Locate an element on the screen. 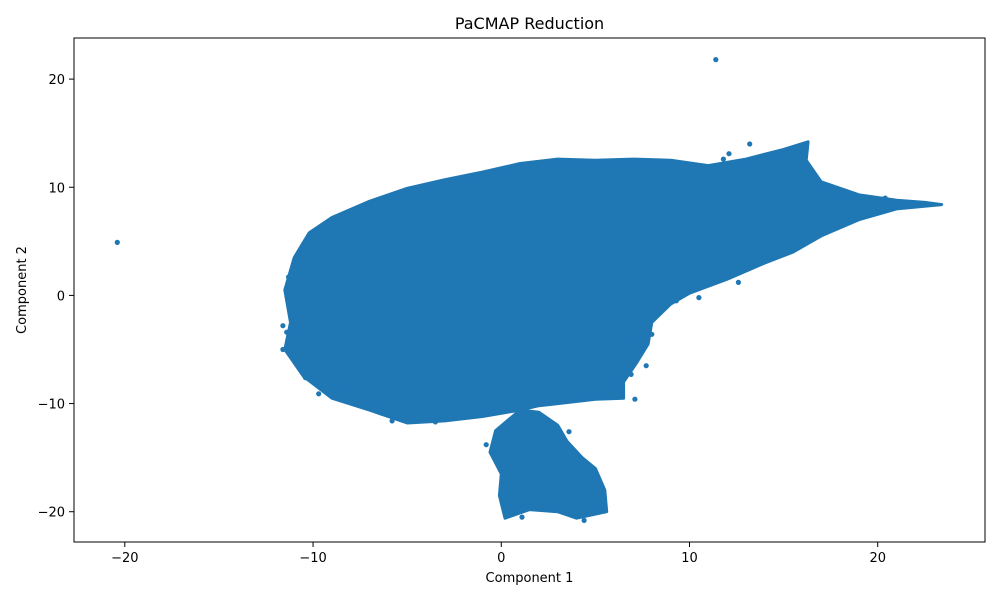 The width and height of the screenshot is (1000, 600). y-axis: −20 −10 0 10 20 is located at coordinates (56, 297).